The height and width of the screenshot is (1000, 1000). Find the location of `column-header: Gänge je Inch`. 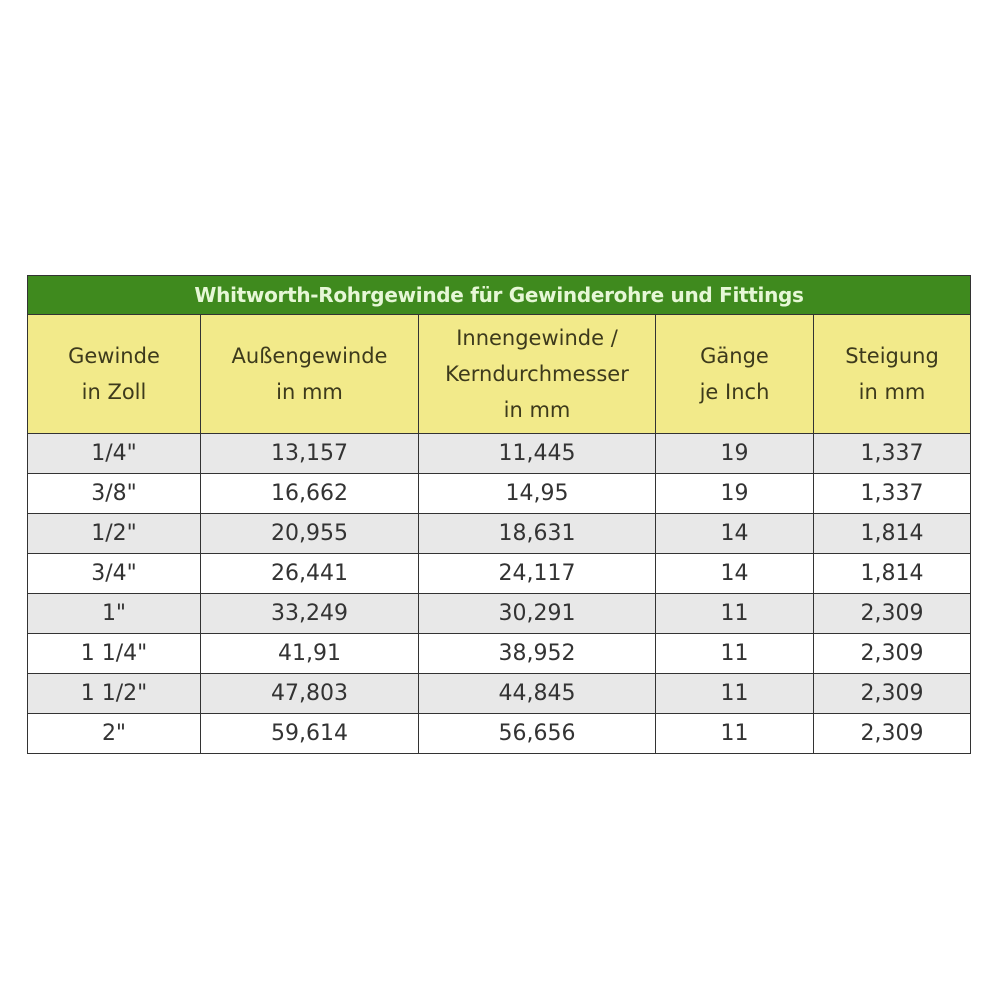

column-header: Gänge je Inch is located at coordinates (734, 374).